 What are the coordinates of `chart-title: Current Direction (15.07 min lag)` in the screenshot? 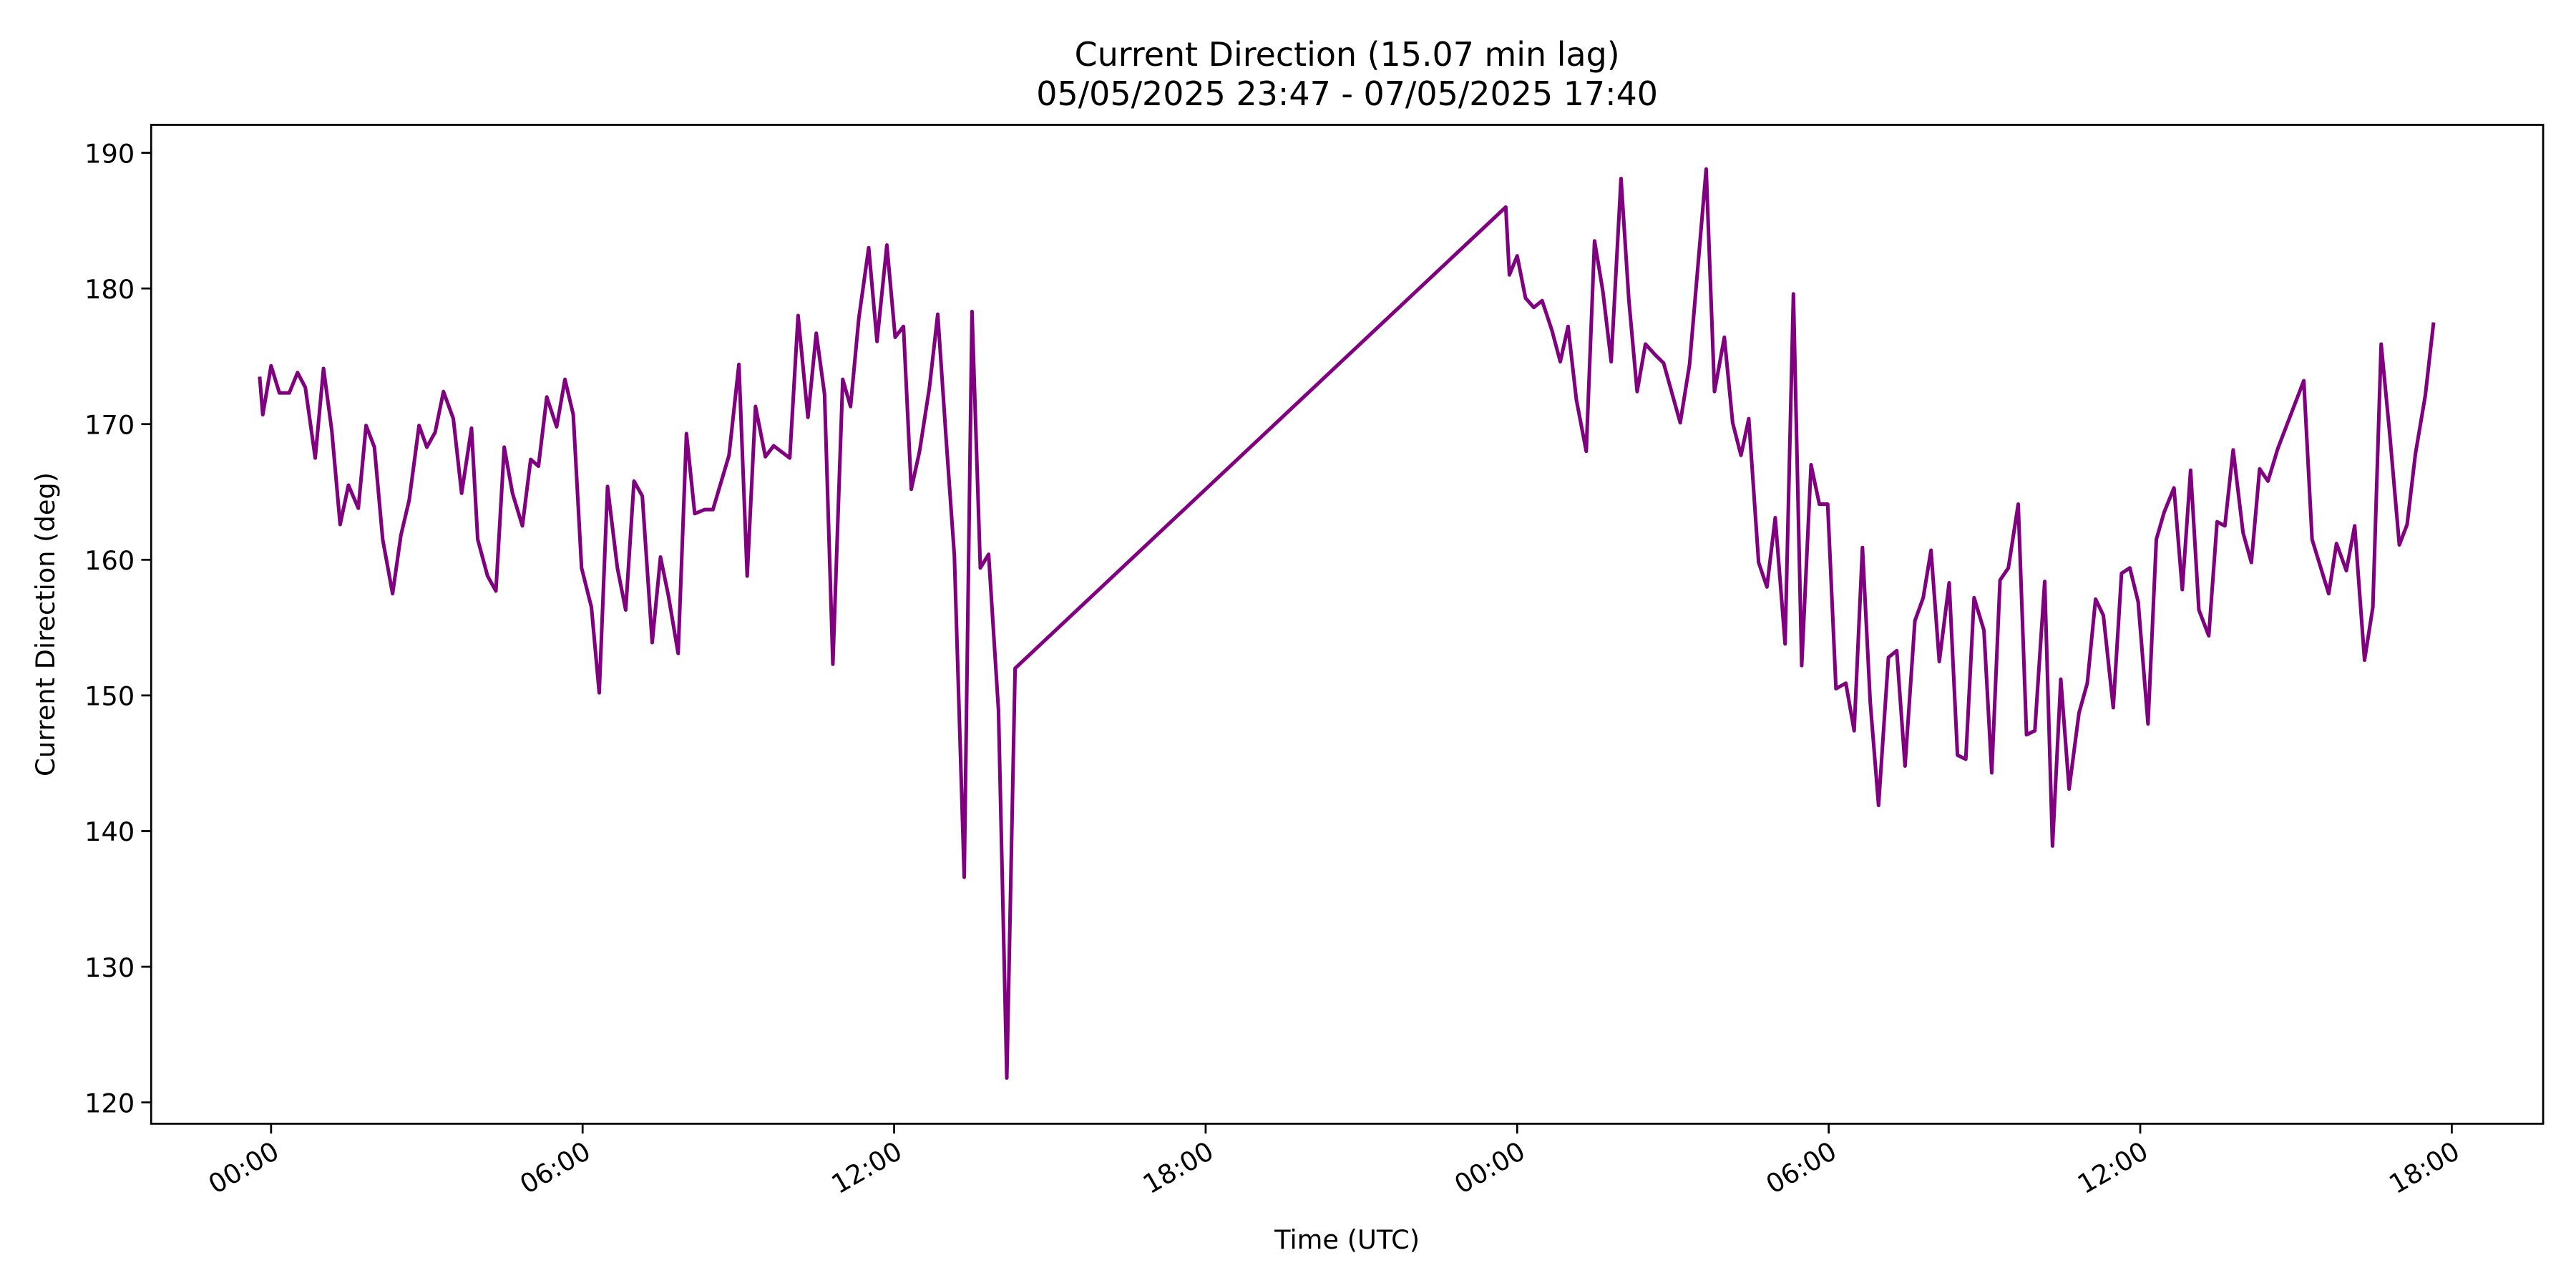 It's located at (1347, 54).